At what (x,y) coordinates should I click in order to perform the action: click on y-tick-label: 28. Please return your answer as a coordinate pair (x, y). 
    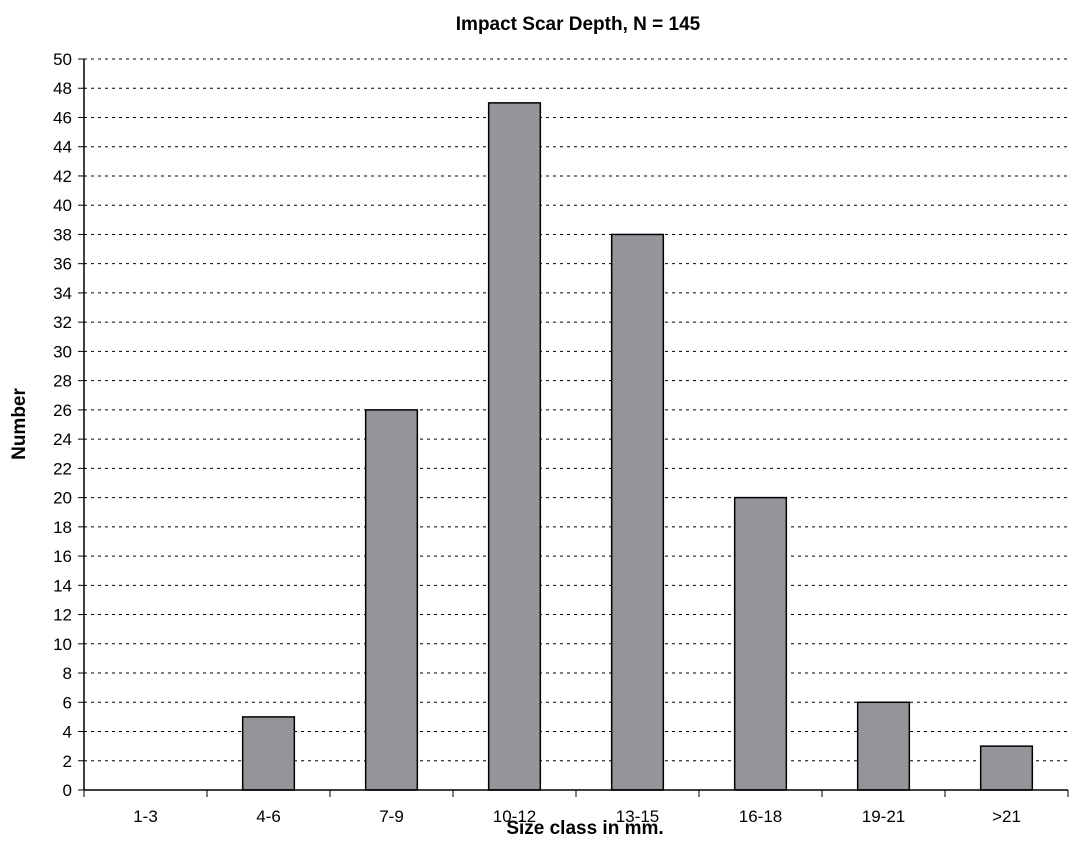
    Looking at the image, I should click on (62, 381).